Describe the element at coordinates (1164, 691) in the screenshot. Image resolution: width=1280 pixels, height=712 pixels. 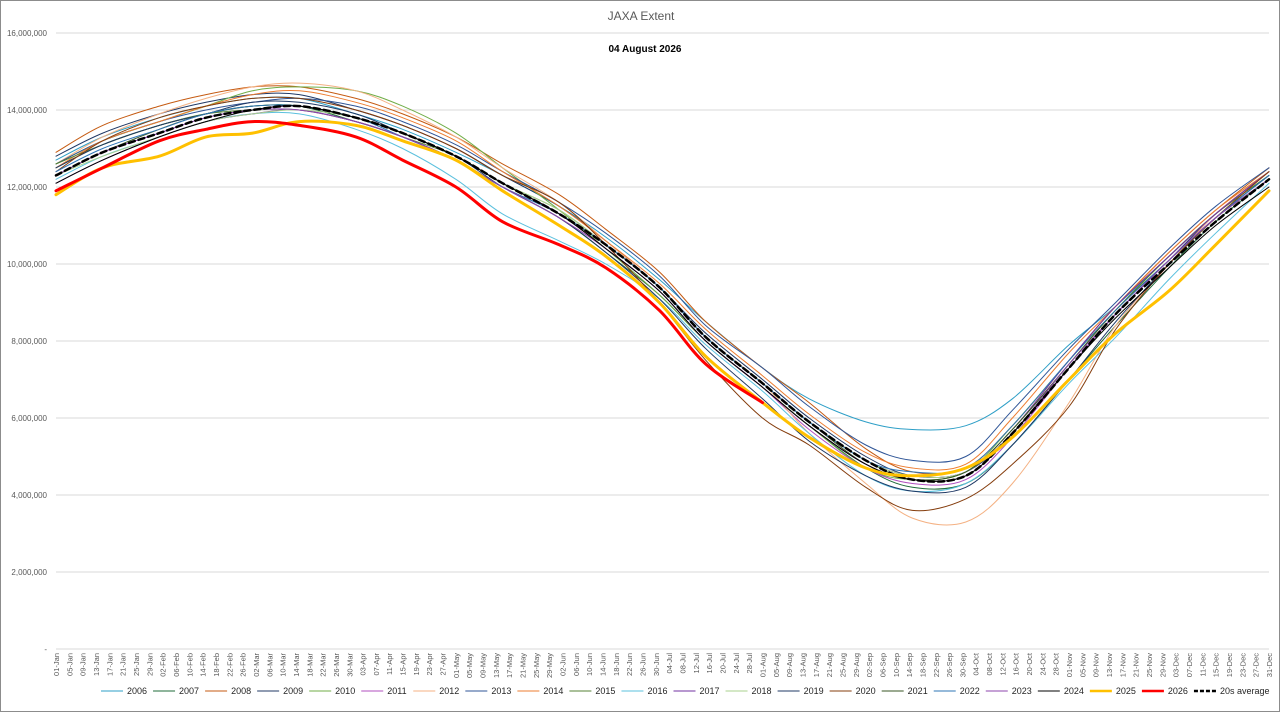
I see `legend-item: 2026` at that location.